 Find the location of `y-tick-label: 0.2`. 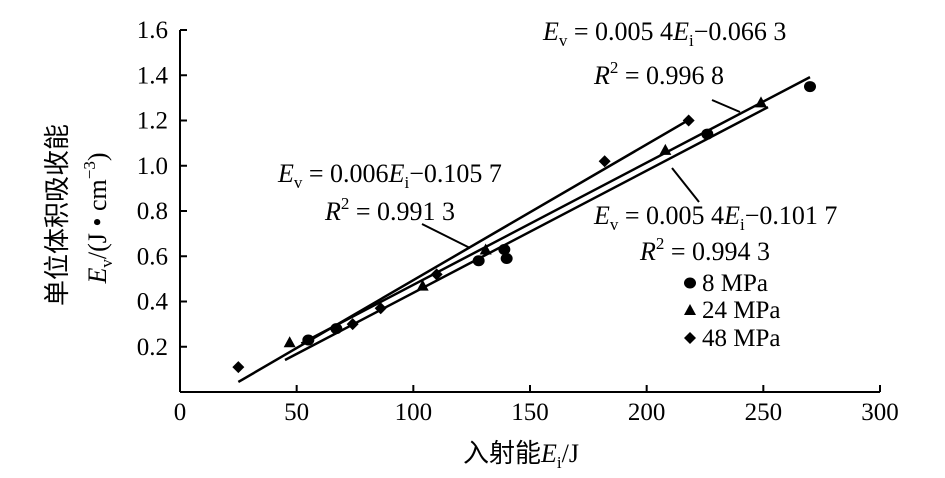

y-tick-label: 0.2 is located at coordinates (152, 347).